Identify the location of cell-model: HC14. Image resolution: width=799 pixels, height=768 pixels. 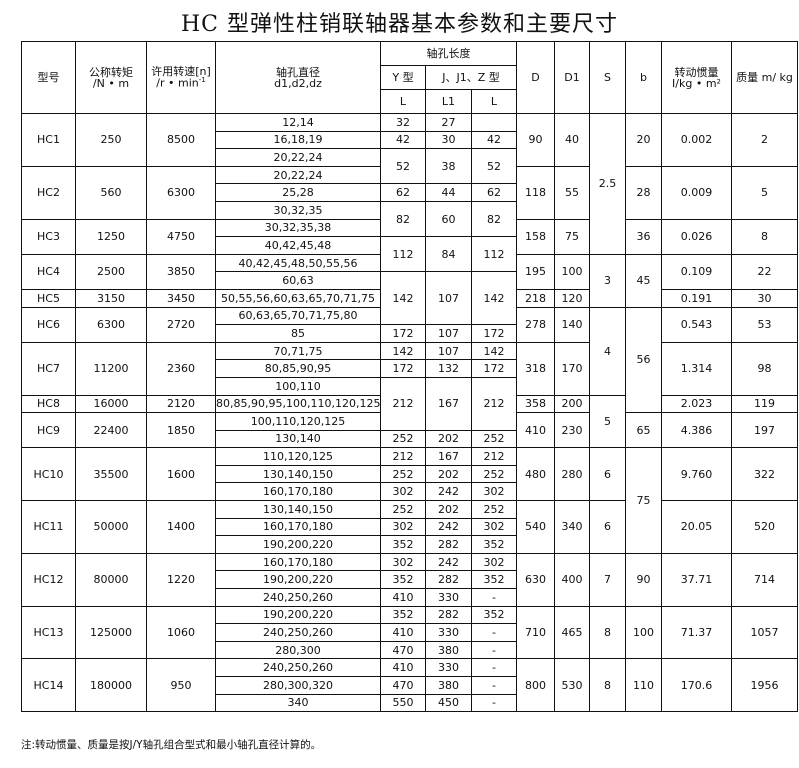
(48, 685).